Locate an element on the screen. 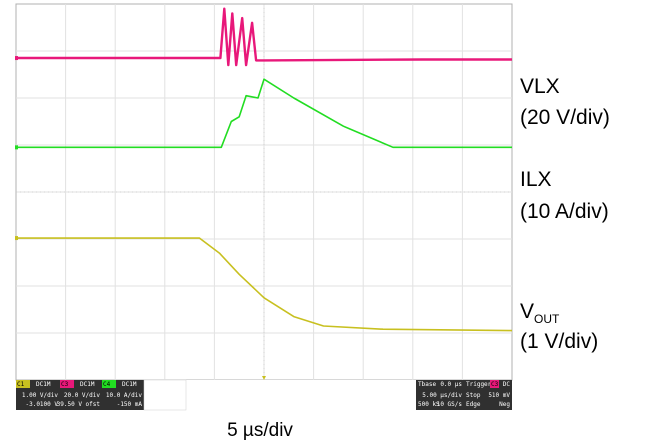 This screenshot has height=446, width=649. readout-c4-scale: 10.0 A/div is located at coordinates (124, 395).